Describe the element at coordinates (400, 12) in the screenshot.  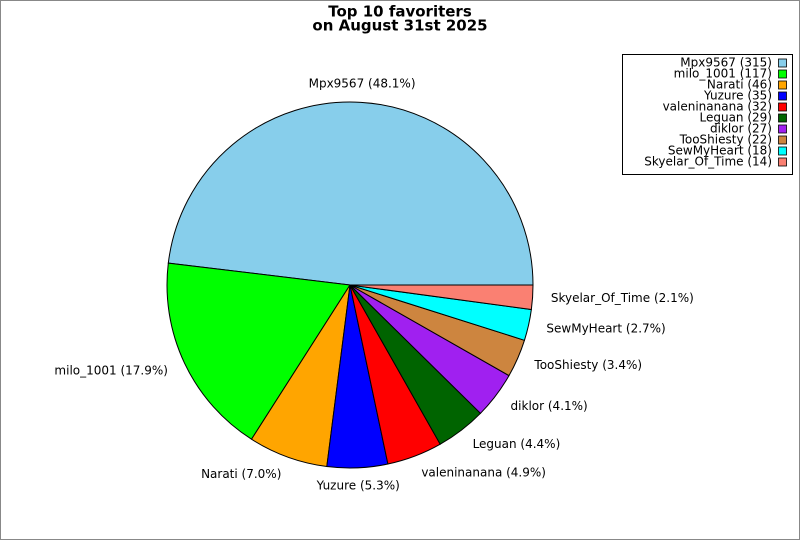
I see `chart-title: Top 10 favoriters` at that location.